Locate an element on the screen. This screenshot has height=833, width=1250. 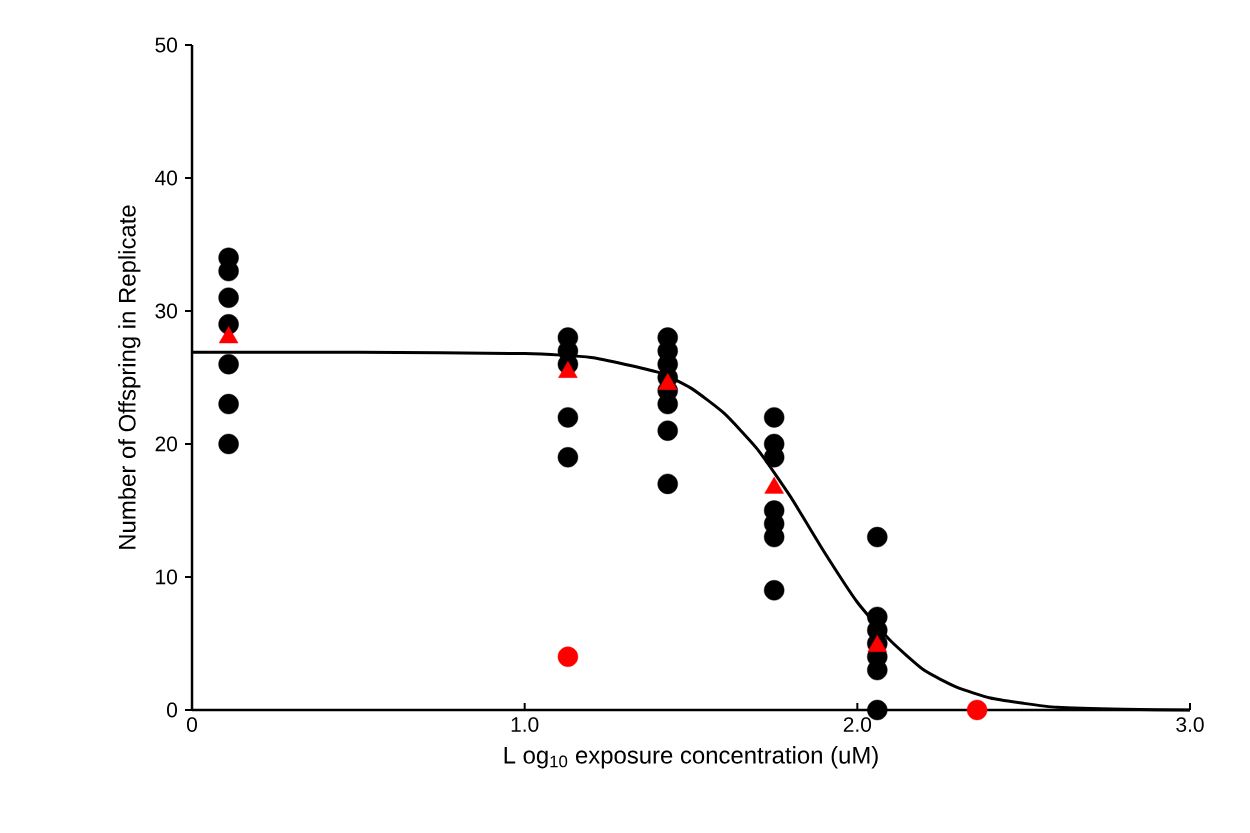
y-tick-label: 0 is located at coordinates (172, 710).